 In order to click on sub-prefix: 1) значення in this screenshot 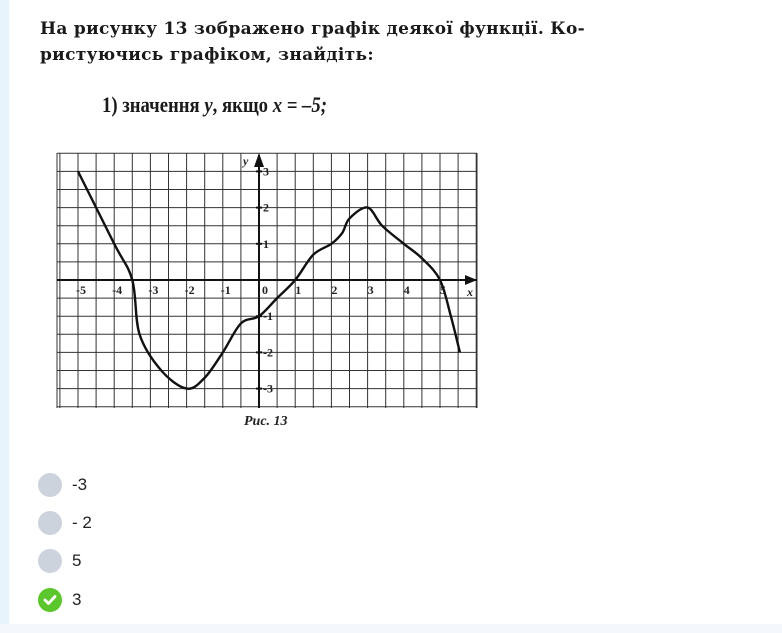, I will do `click(153, 104)`.